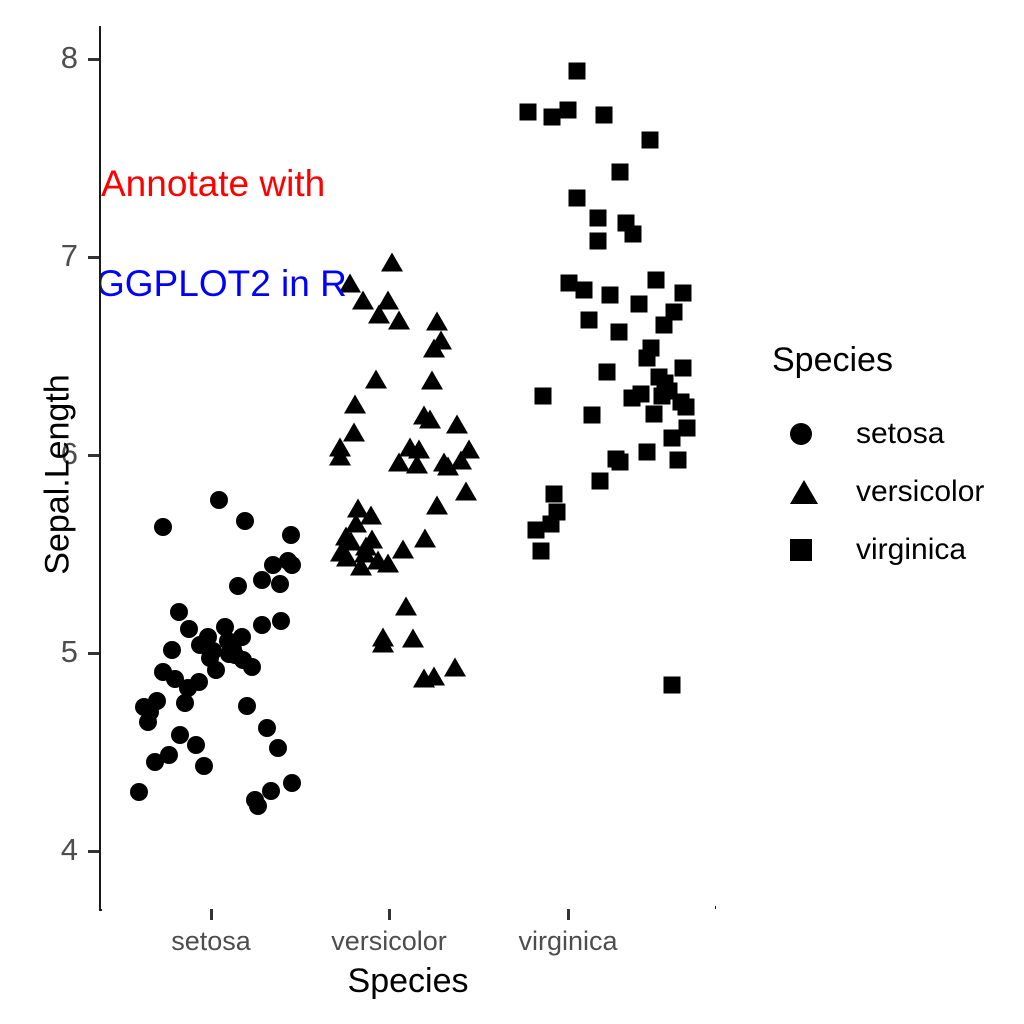  Describe the element at coordinates (804, 492) in the screenshot. I see `triangle-marker-icon` at that location.